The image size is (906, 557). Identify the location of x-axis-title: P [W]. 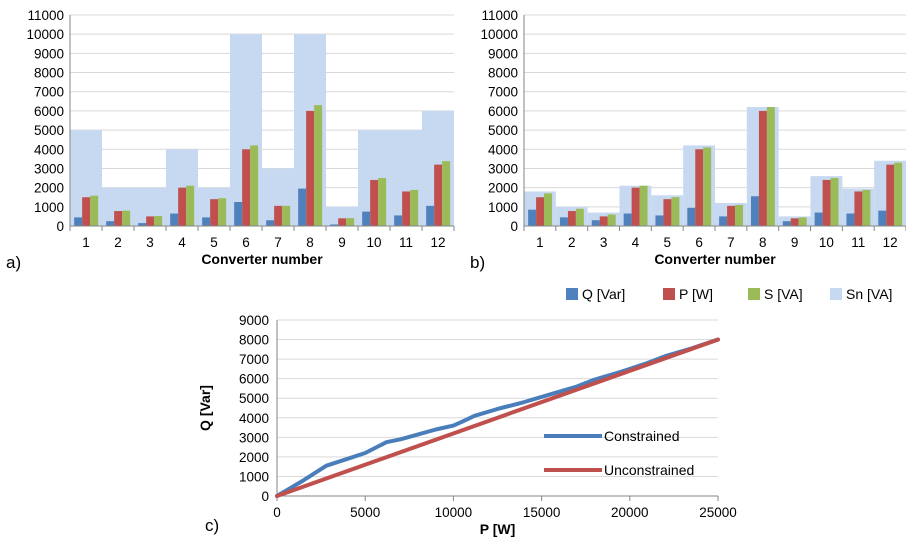
(498, 529).